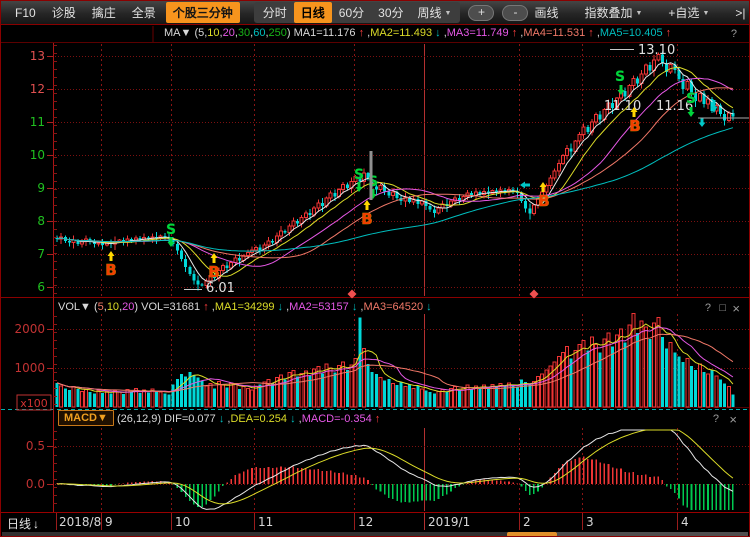 The image size is (750, 537). I want to click on header-segment: 20, so click(128, 307).